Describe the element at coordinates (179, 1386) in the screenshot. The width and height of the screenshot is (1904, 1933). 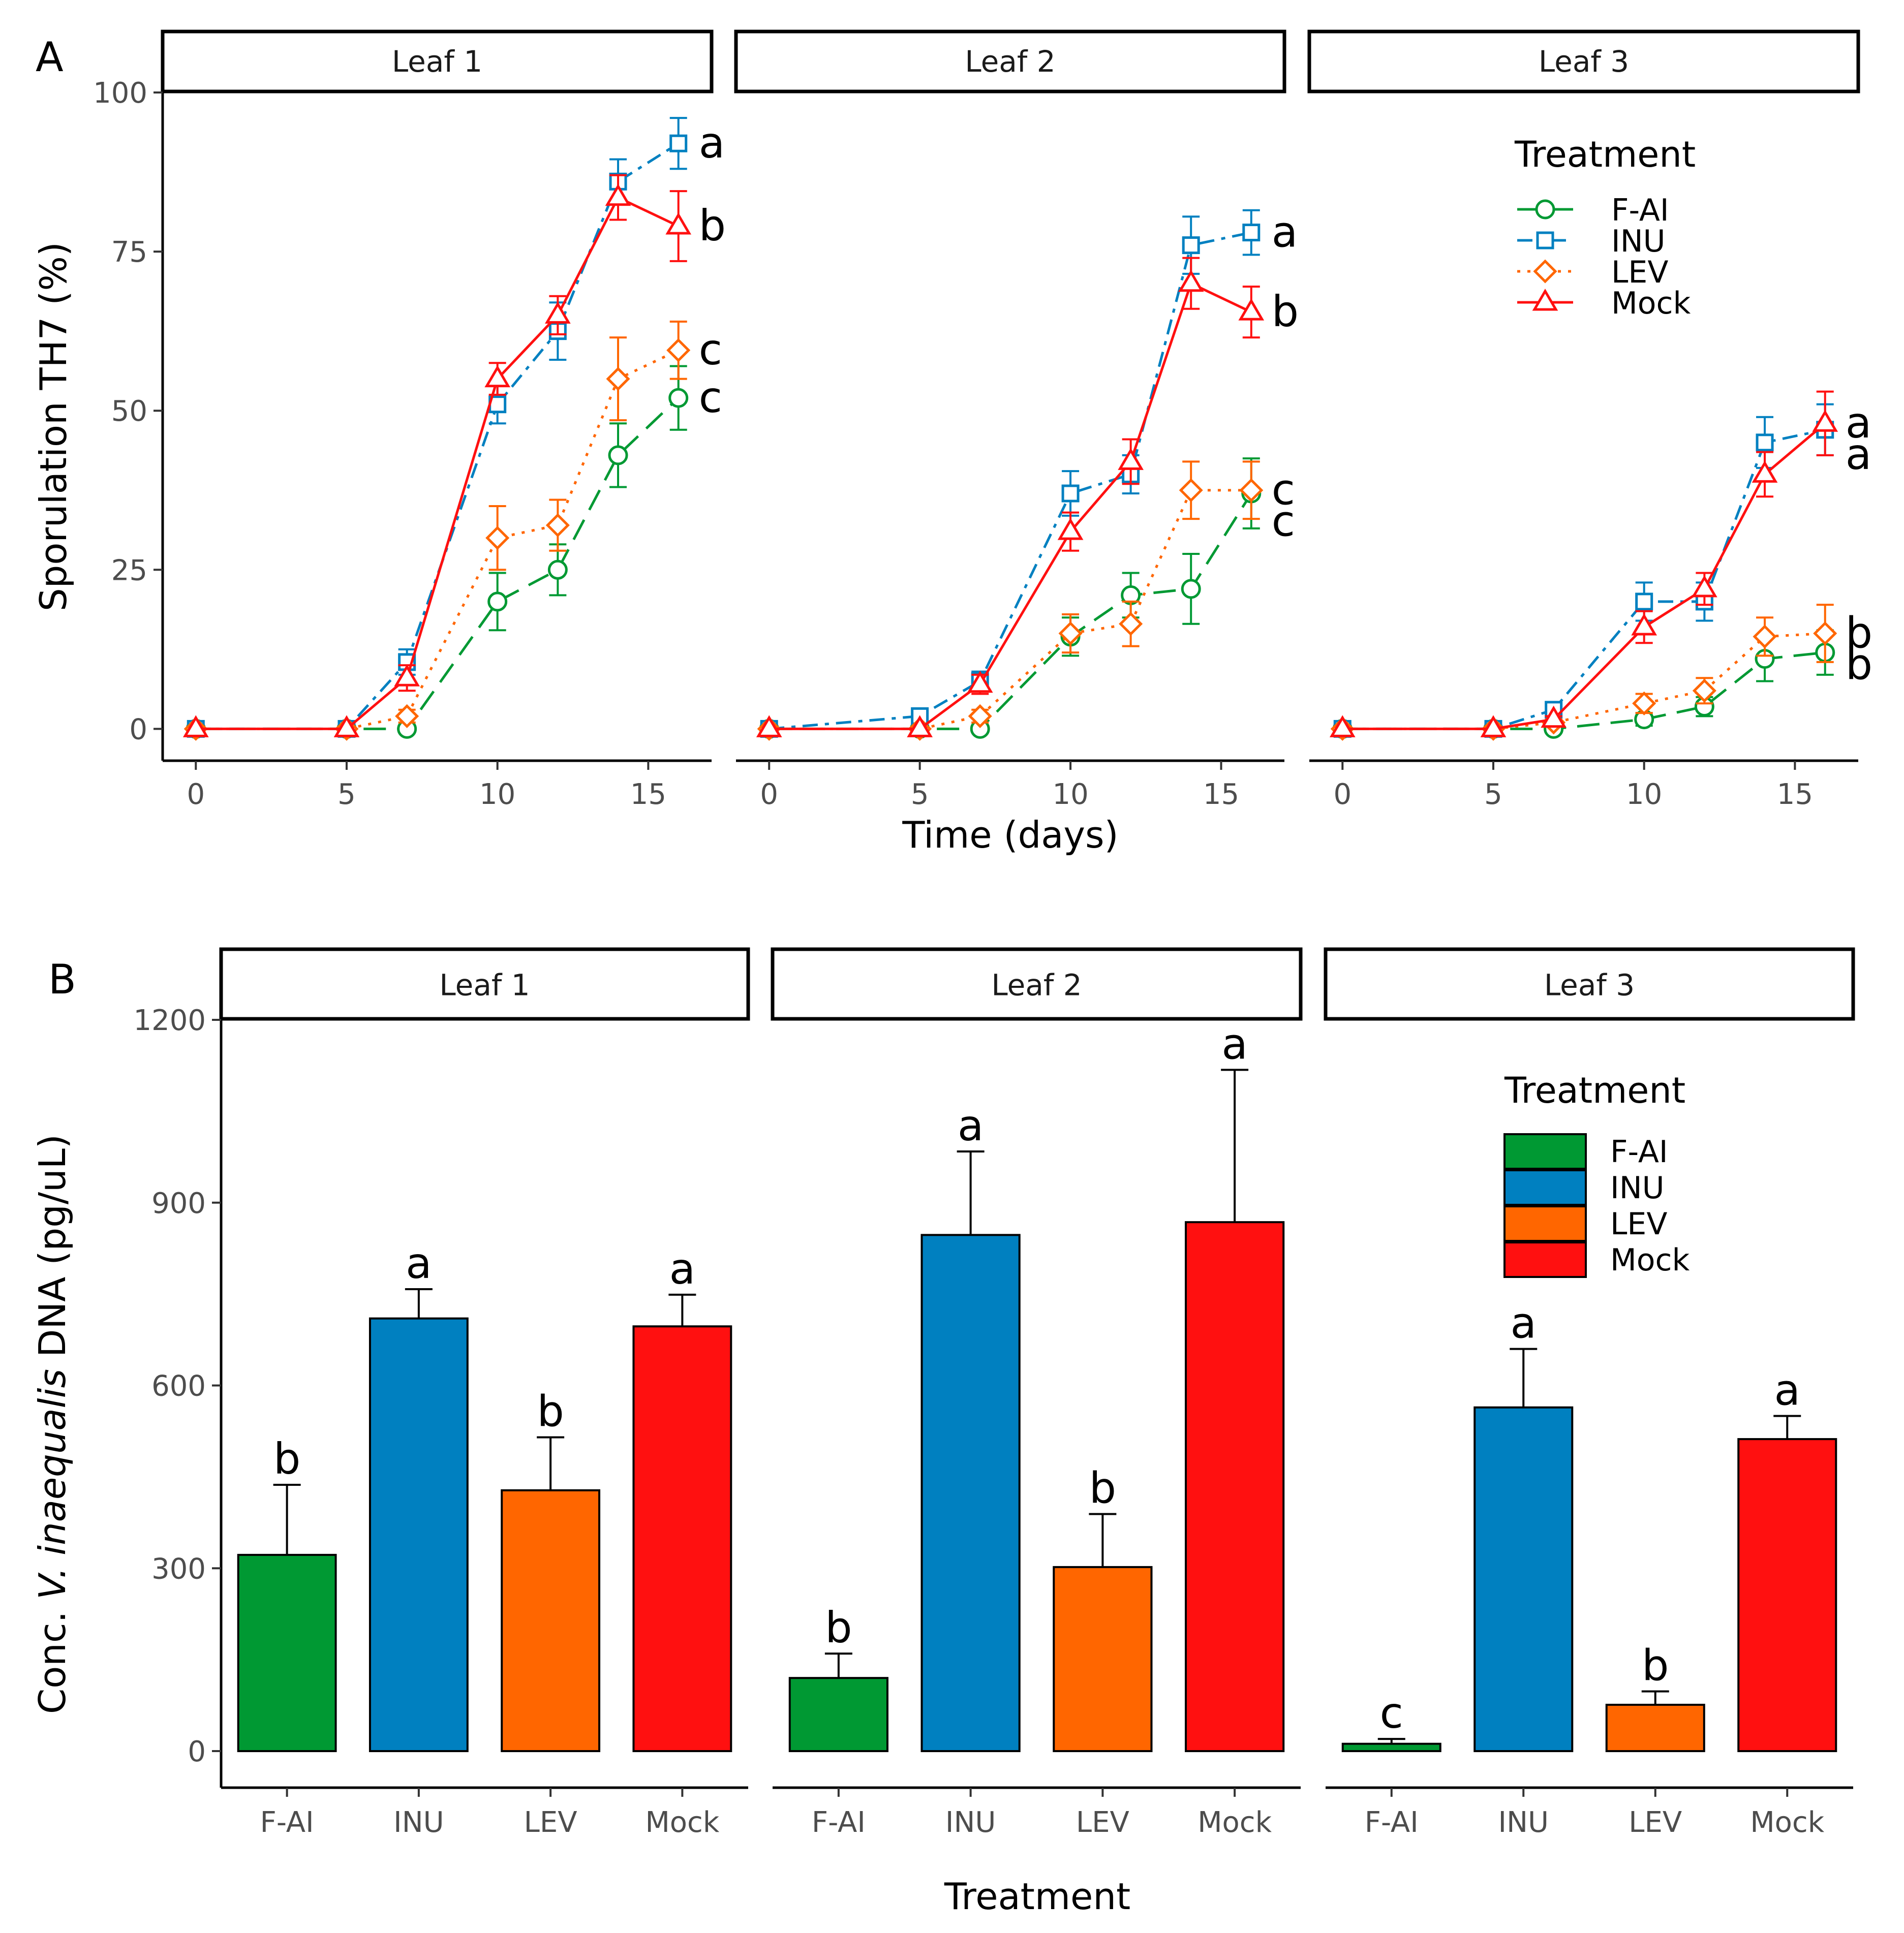
I see `y-tick-label: 600` at that location.